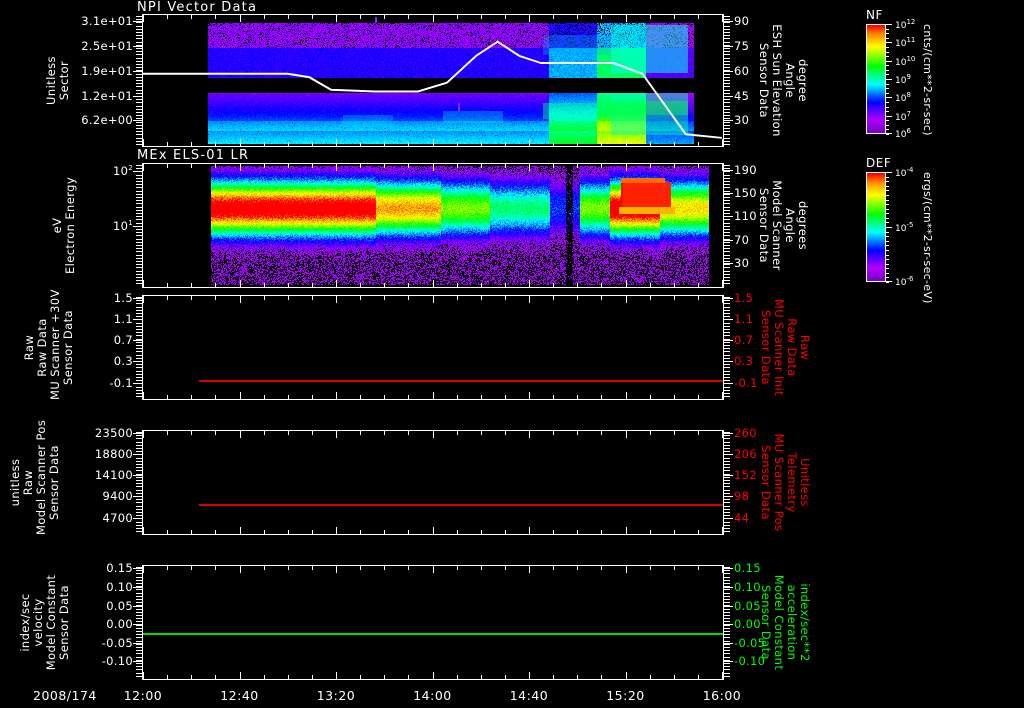 This screenshot has width=1024, height=708. What do you see at coordinates (889, 42) in the screenshot?
I see `nf-colorbar-tick` at bounding box center [889, 42].